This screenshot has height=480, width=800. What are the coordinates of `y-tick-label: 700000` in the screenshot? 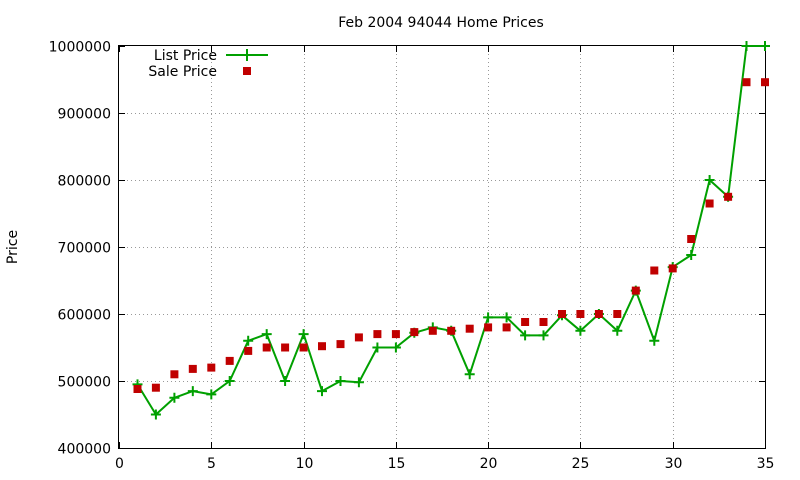 It's located at (84, 249).